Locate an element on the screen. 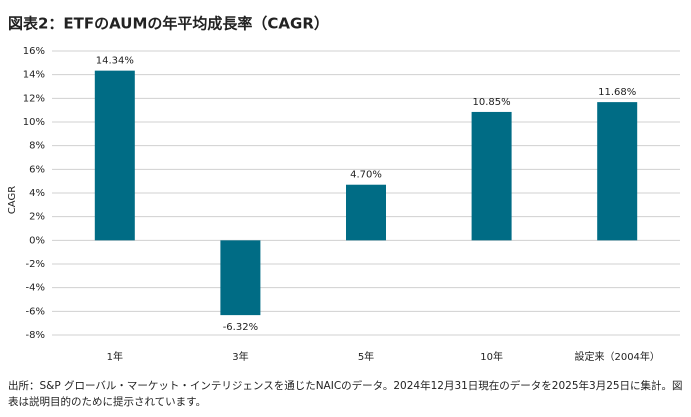  x-tick-label: 10年 is located at coordinates (491, 356).